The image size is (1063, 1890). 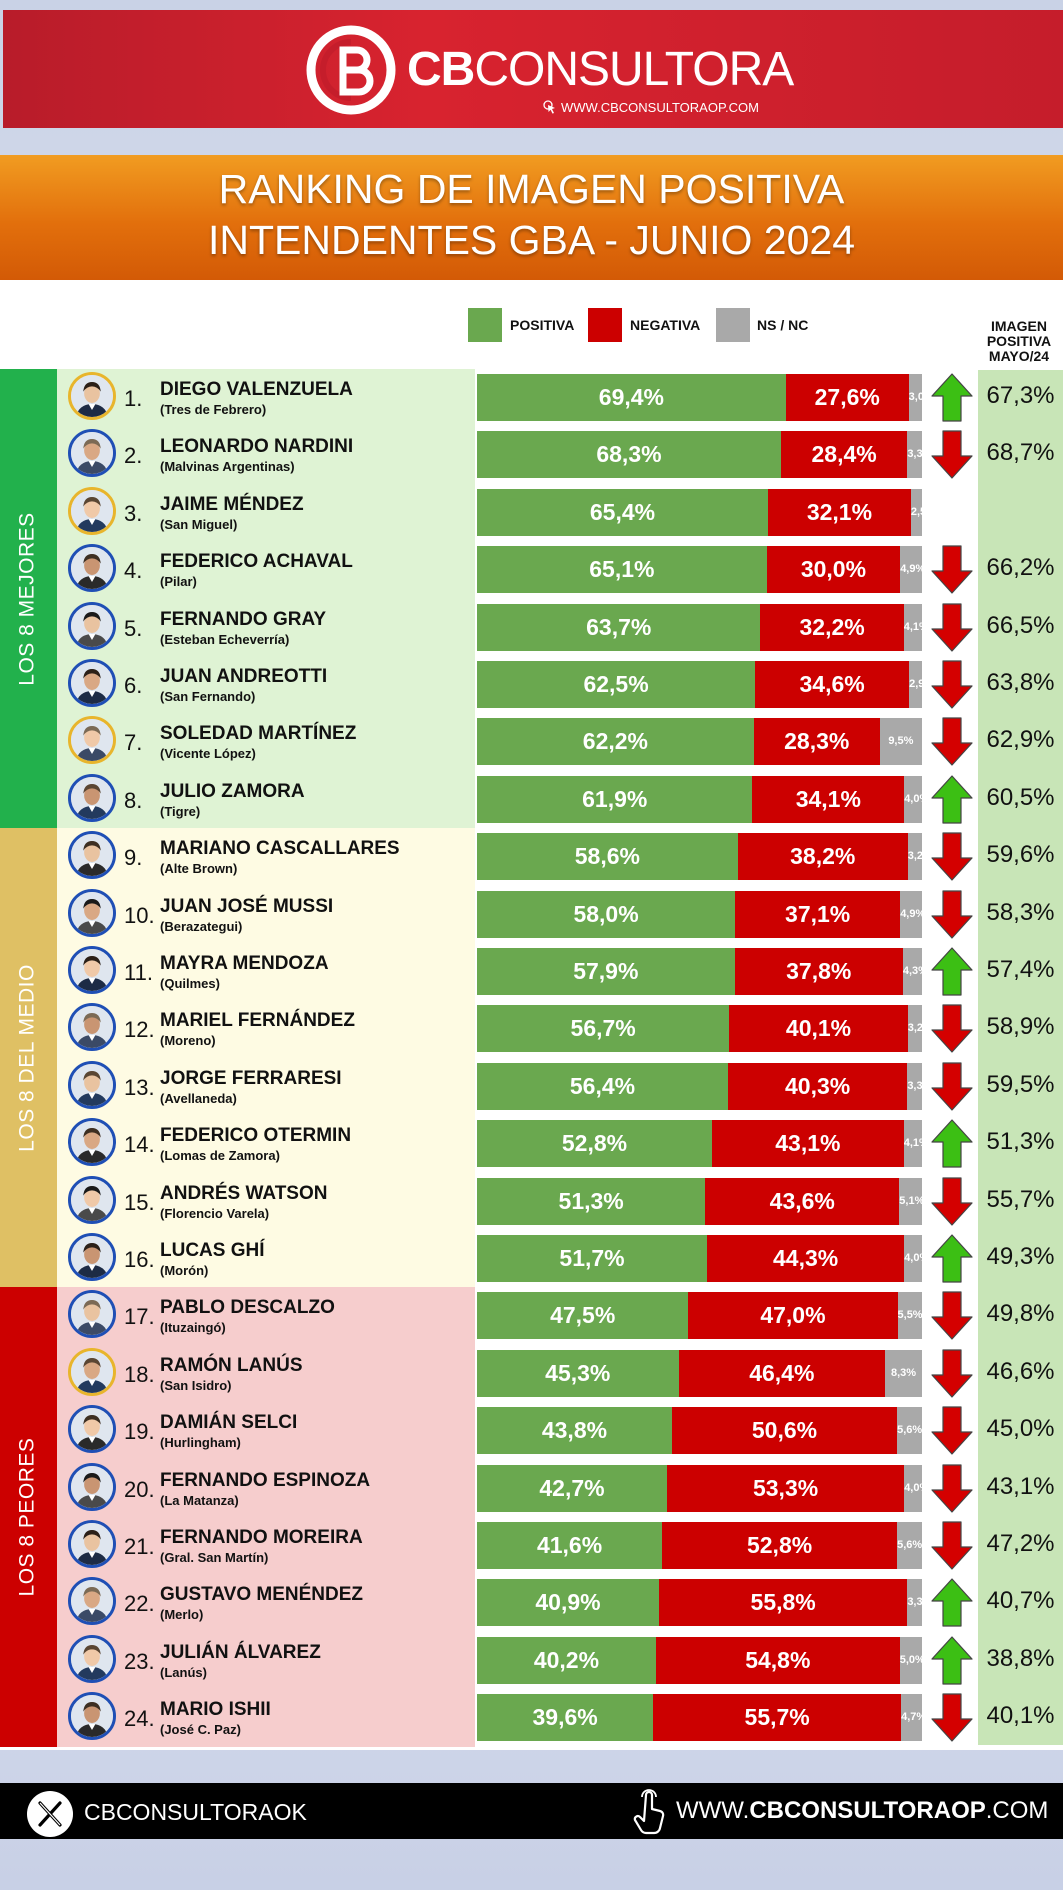 What do you see at coordinates (28, 599) in the screenshot?
I see `group-bar-1: LOS 8 MEJORES` at bounding box center [28, 599].